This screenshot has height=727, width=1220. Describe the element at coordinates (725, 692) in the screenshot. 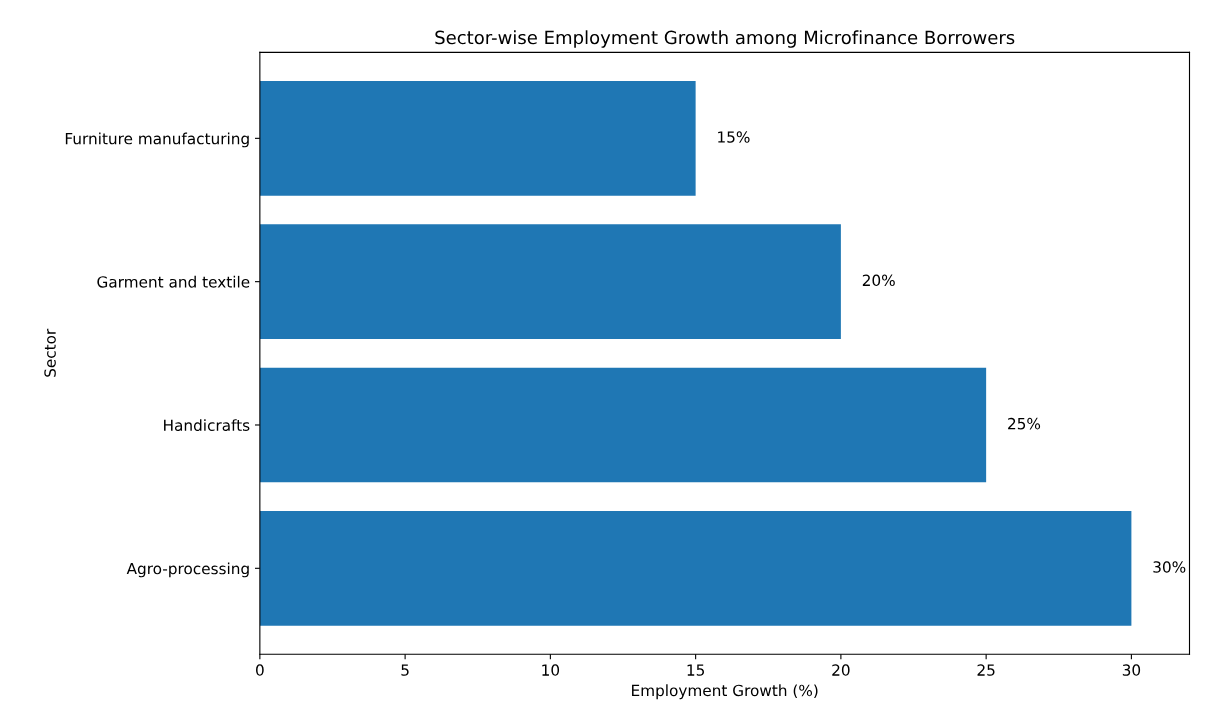

I see `x-axis-title: Employment Growth (%)` at that location.